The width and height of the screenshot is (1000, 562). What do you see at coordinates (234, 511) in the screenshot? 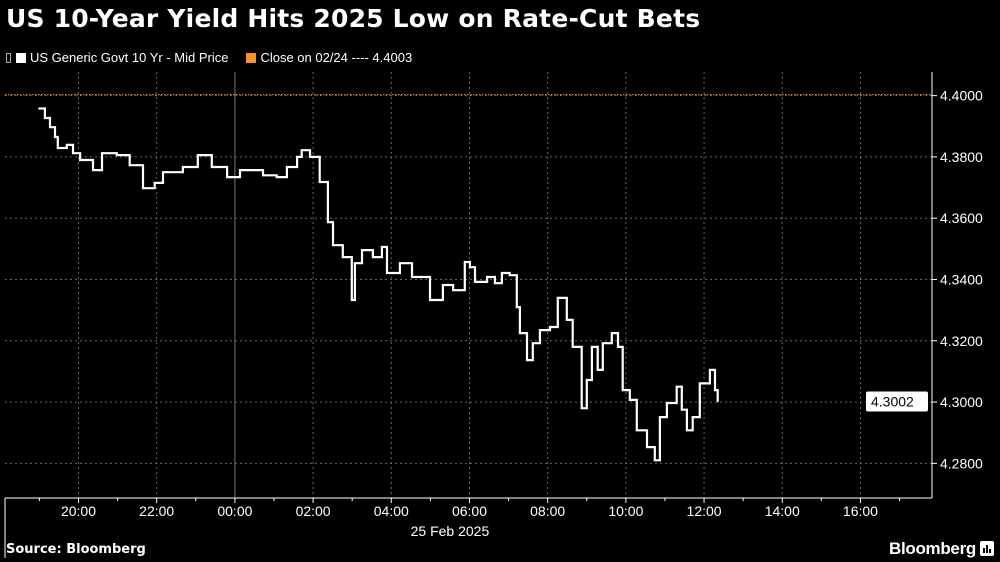
I see `x-tick-label: 00:00` at bounding box center [234, 511].